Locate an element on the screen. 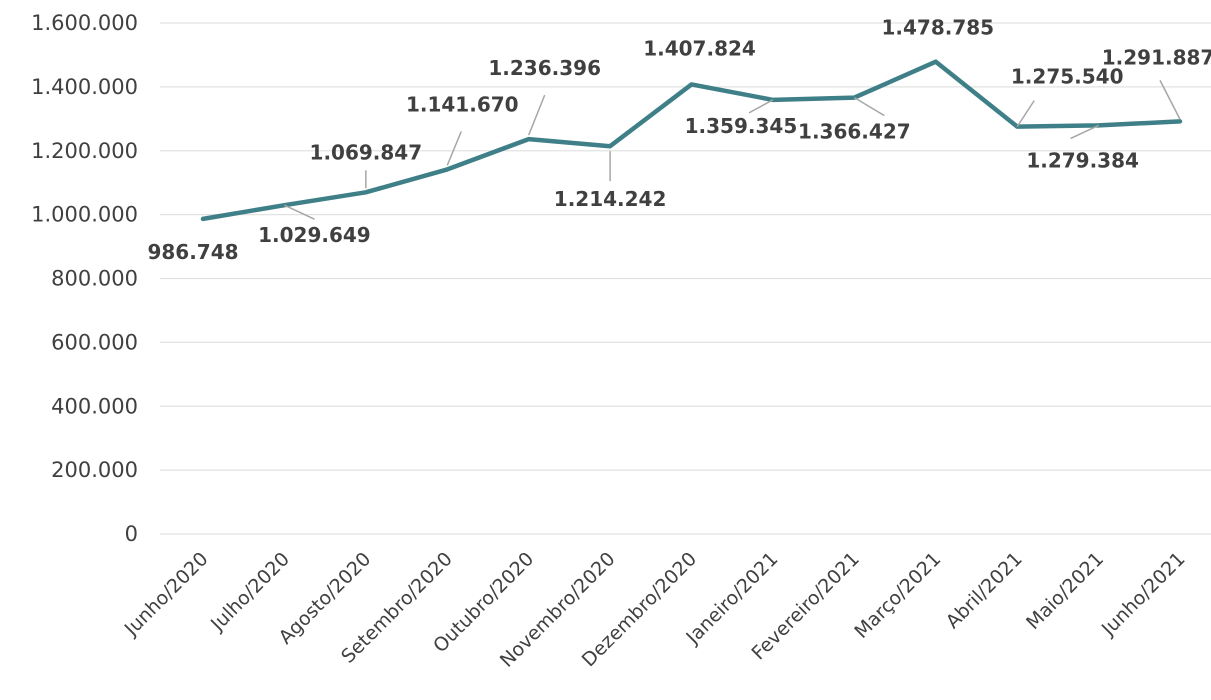 The image size is (1211, 700). data-label: 1.029.649 is located at coordinates (314, 235).